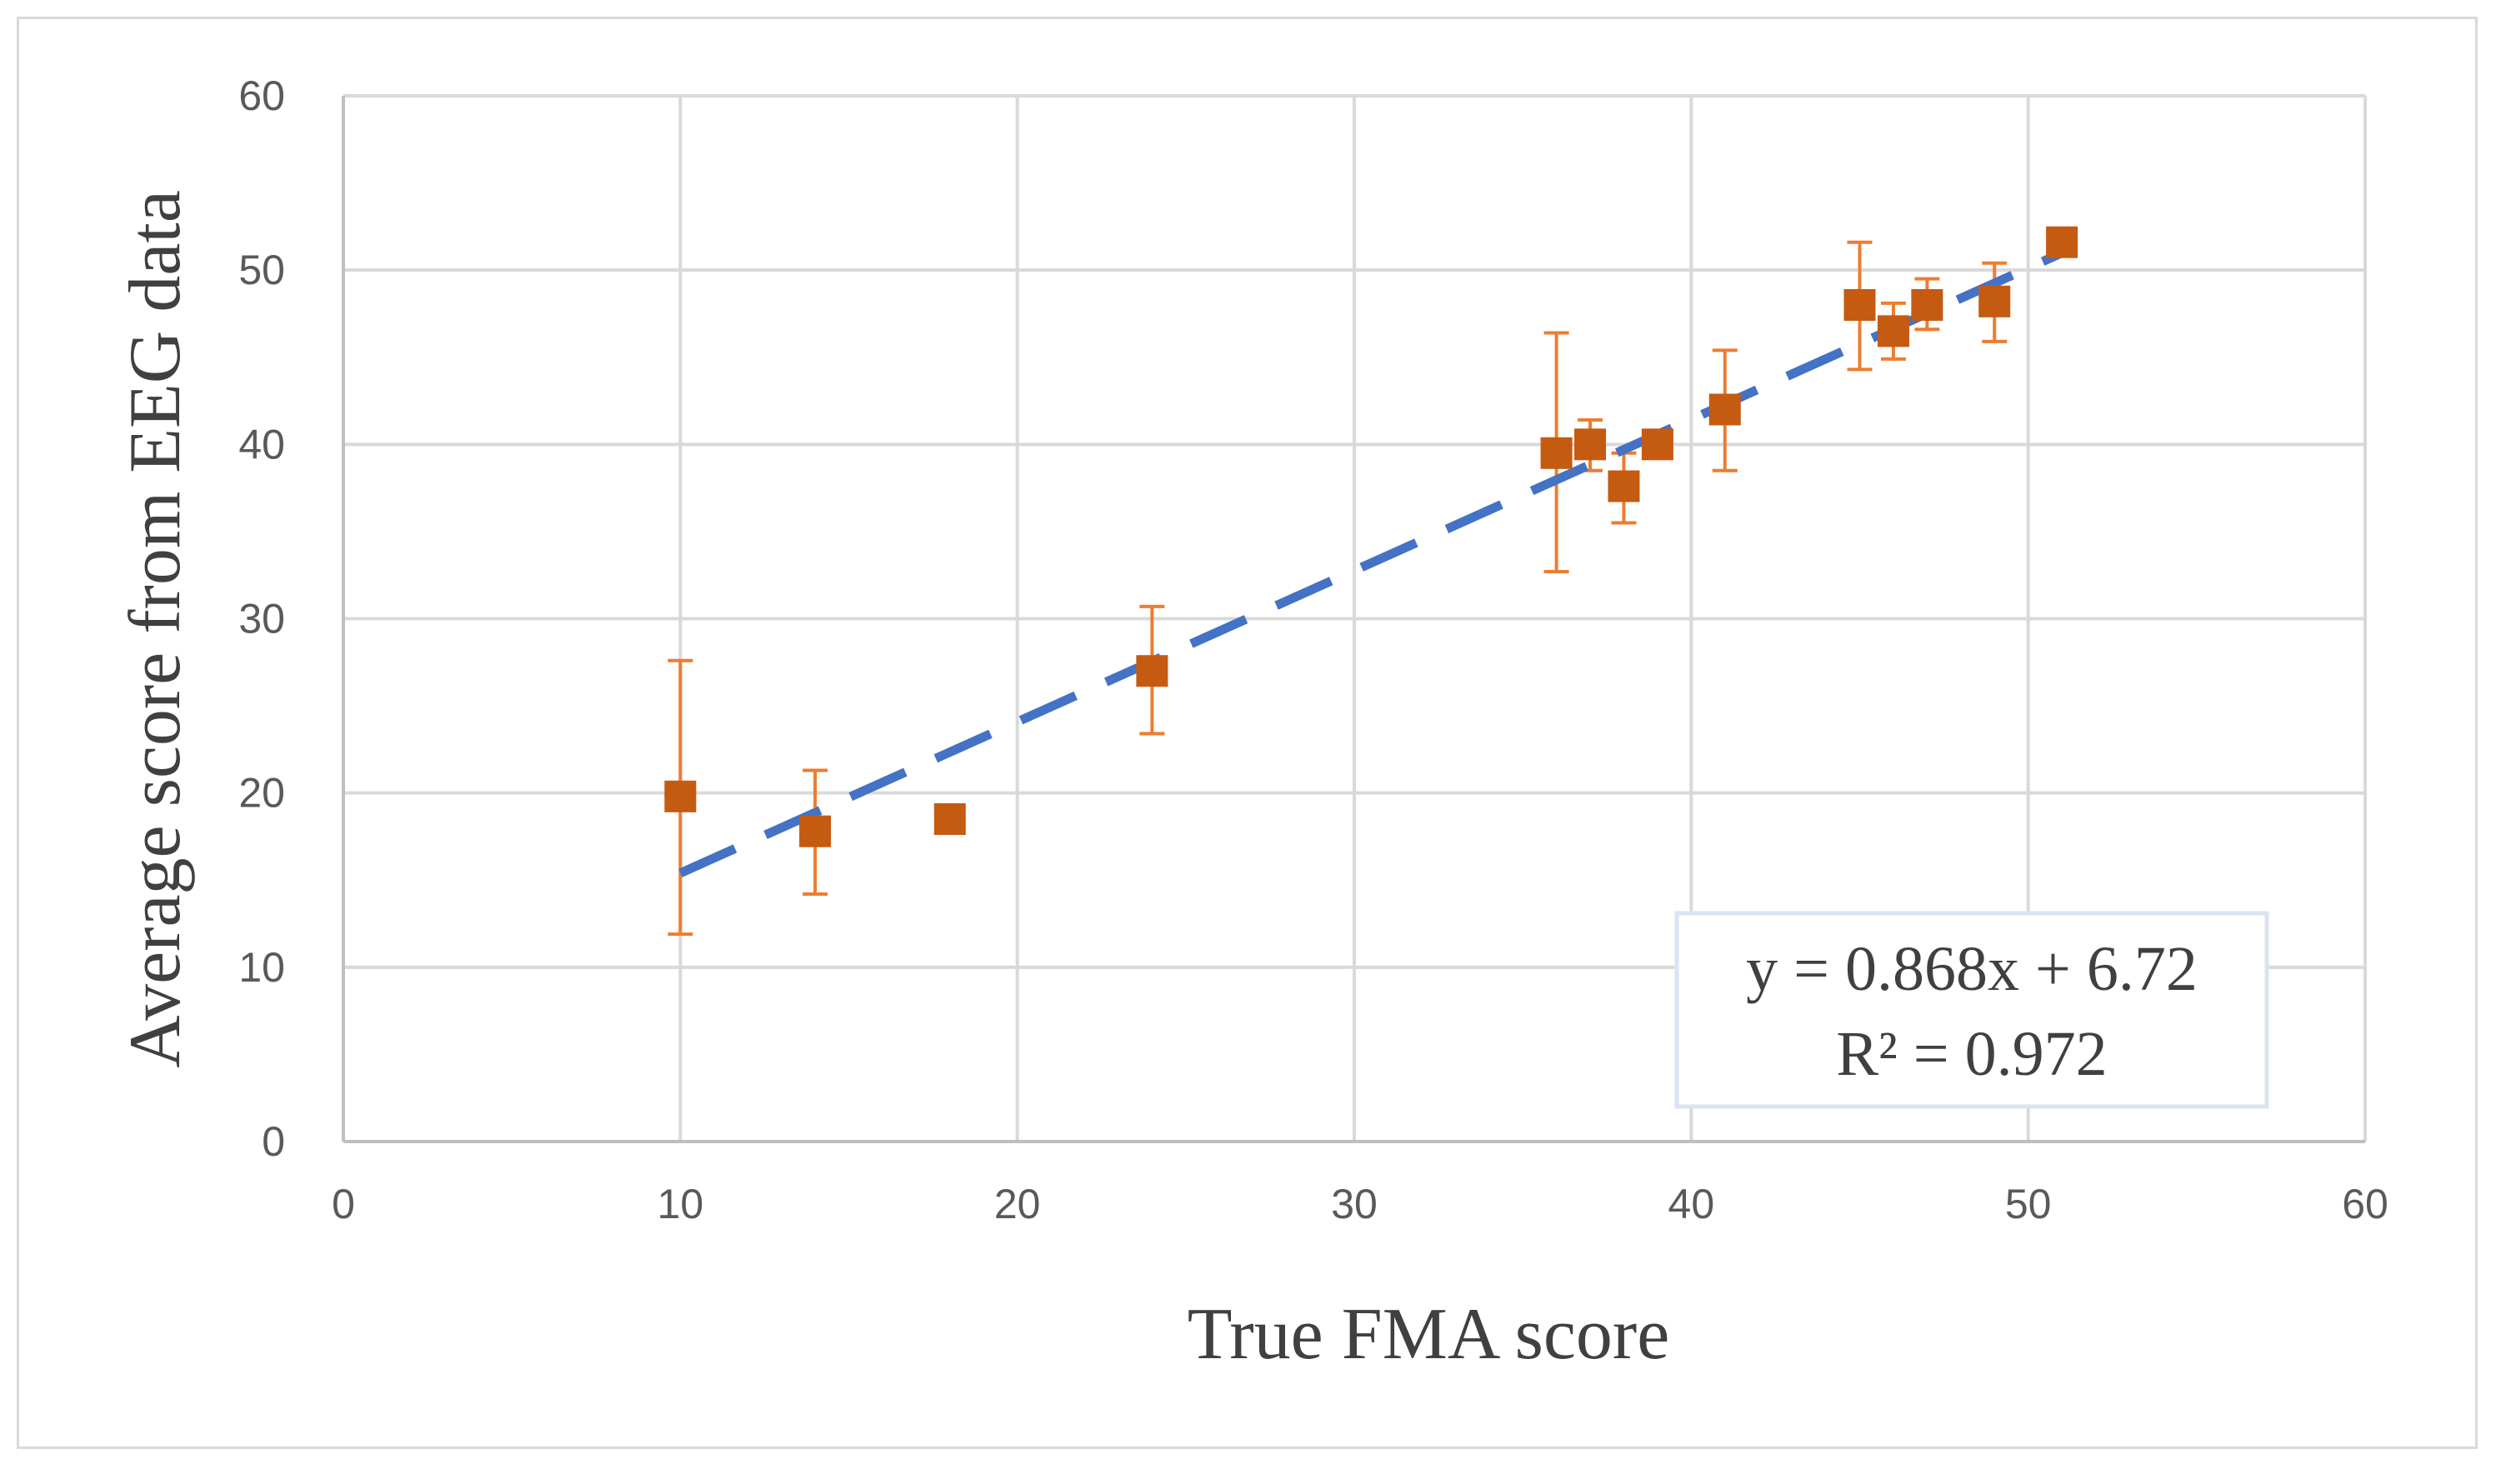 The width and height of the screenshot is (2496, 1484). Describe the element at coordinates (1691, 1204) in the screenshot. I see `x-tick-label: 40` at that location.